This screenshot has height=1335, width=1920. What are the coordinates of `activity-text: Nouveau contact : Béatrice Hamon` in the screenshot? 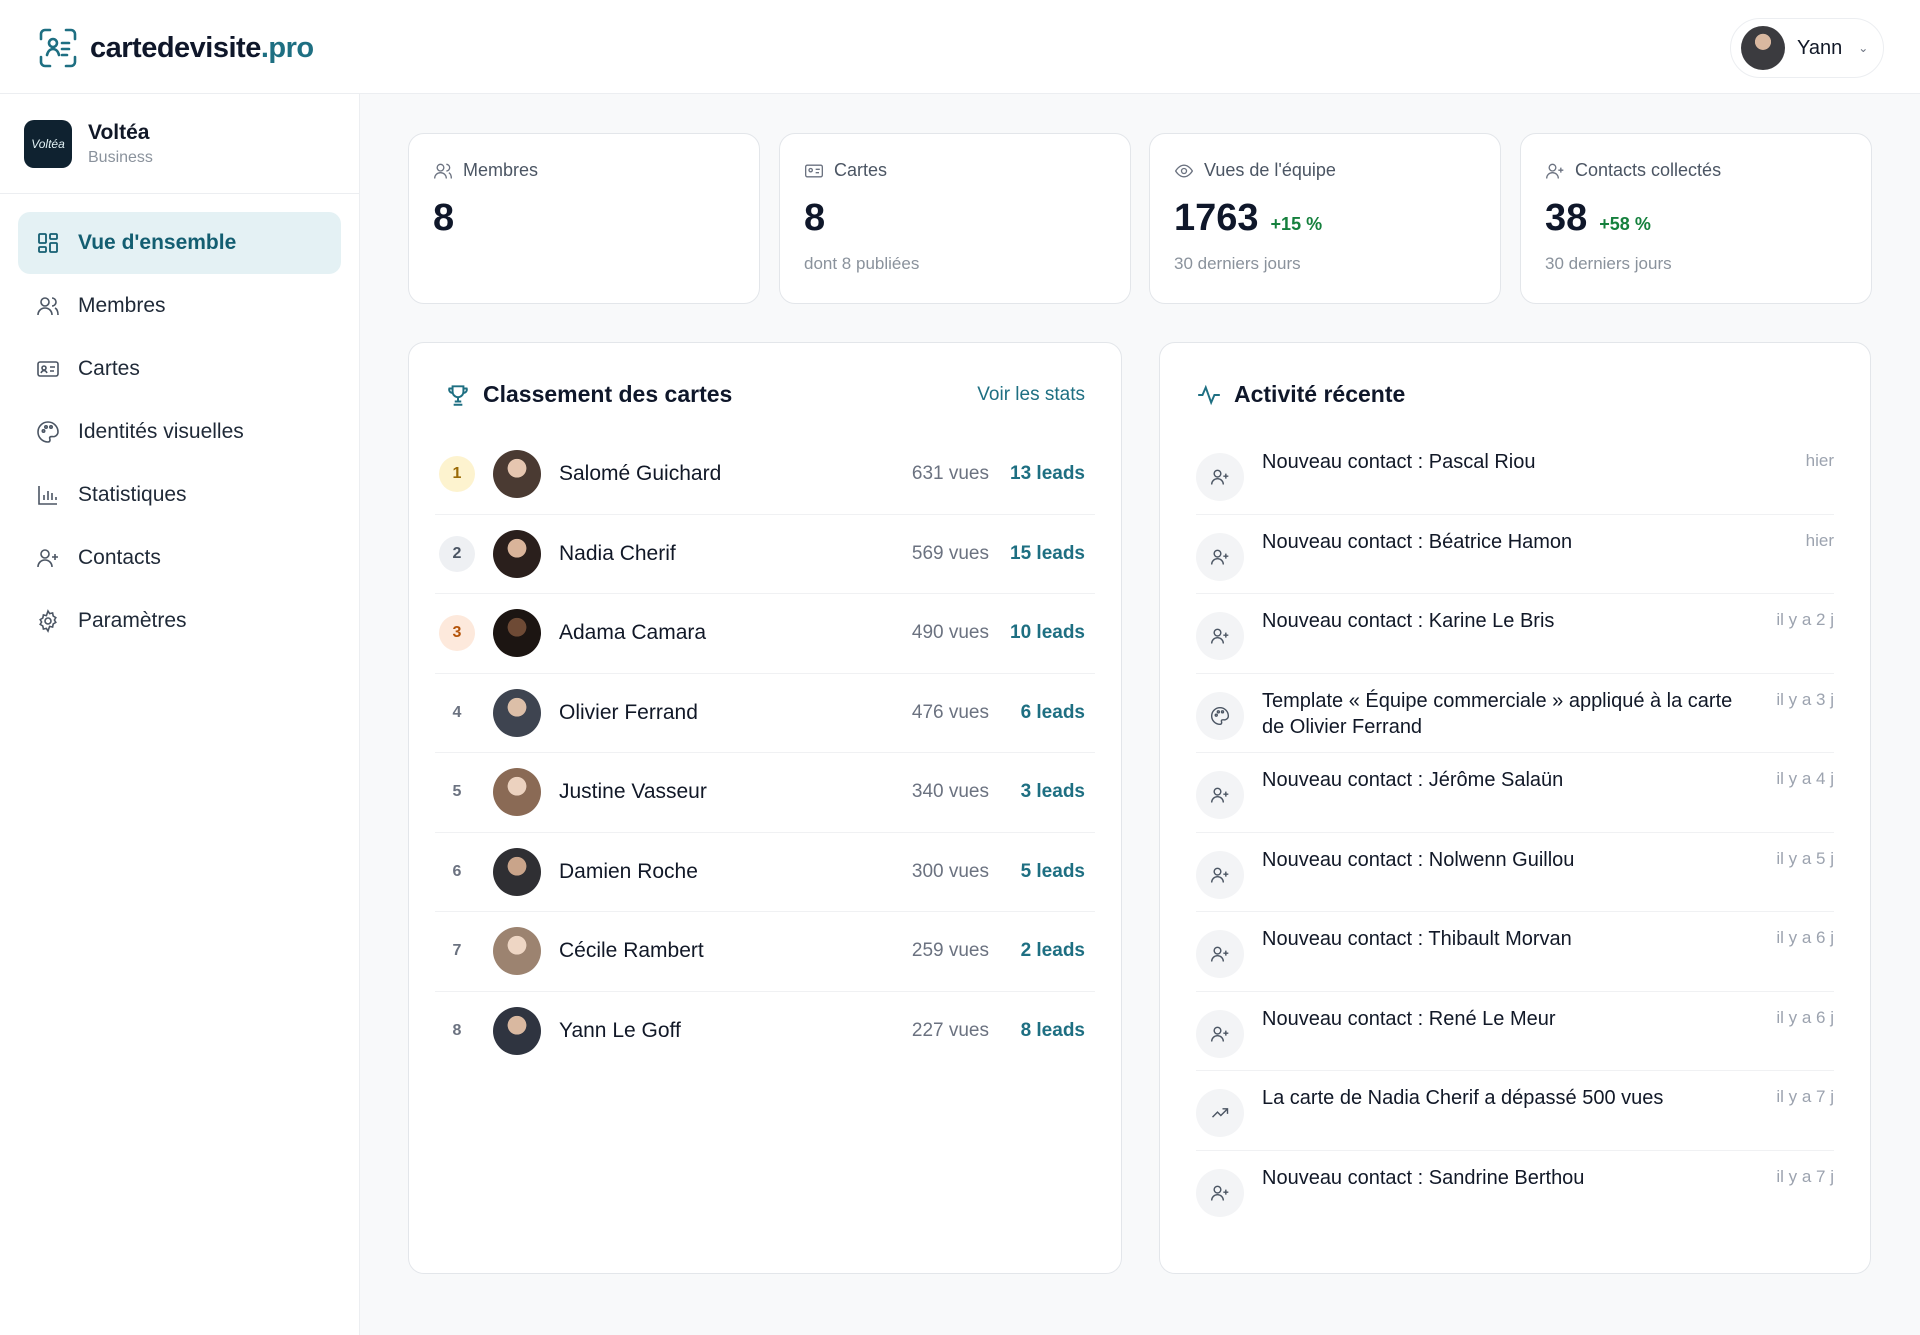 It's located at (1417, 541).